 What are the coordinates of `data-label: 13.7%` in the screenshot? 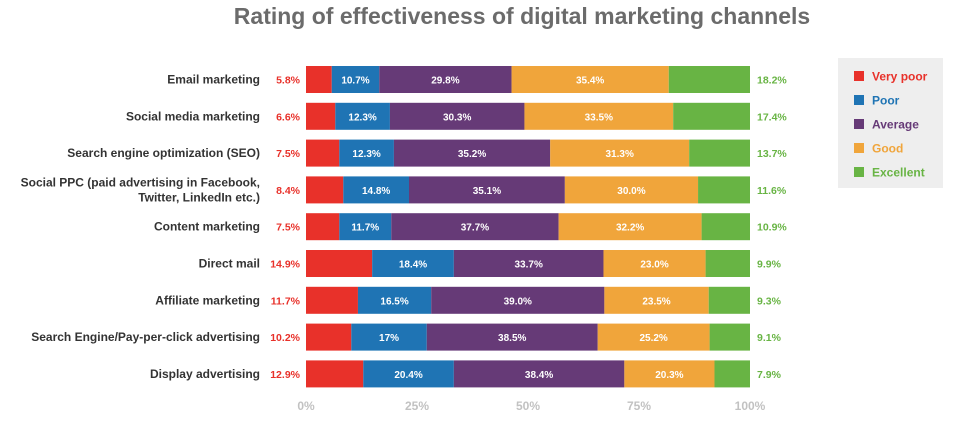 It's located at (772, 154).